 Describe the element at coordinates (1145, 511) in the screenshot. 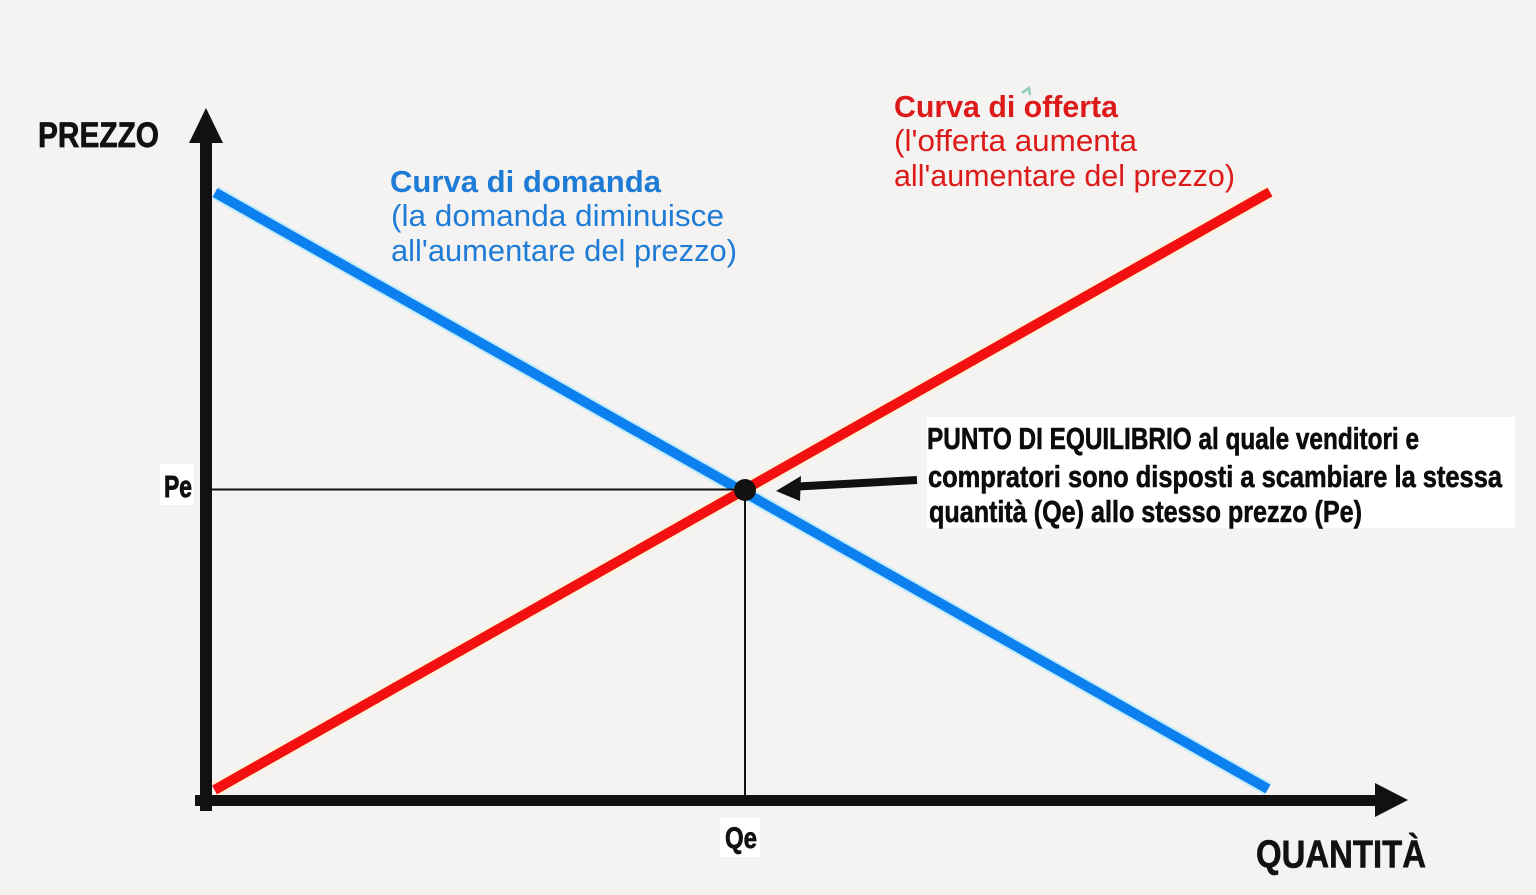

I see `svg-text:quantità (Qe) allo stesso prez: quantità (Qe) allo stesso prezzo (Pe)` at that location.